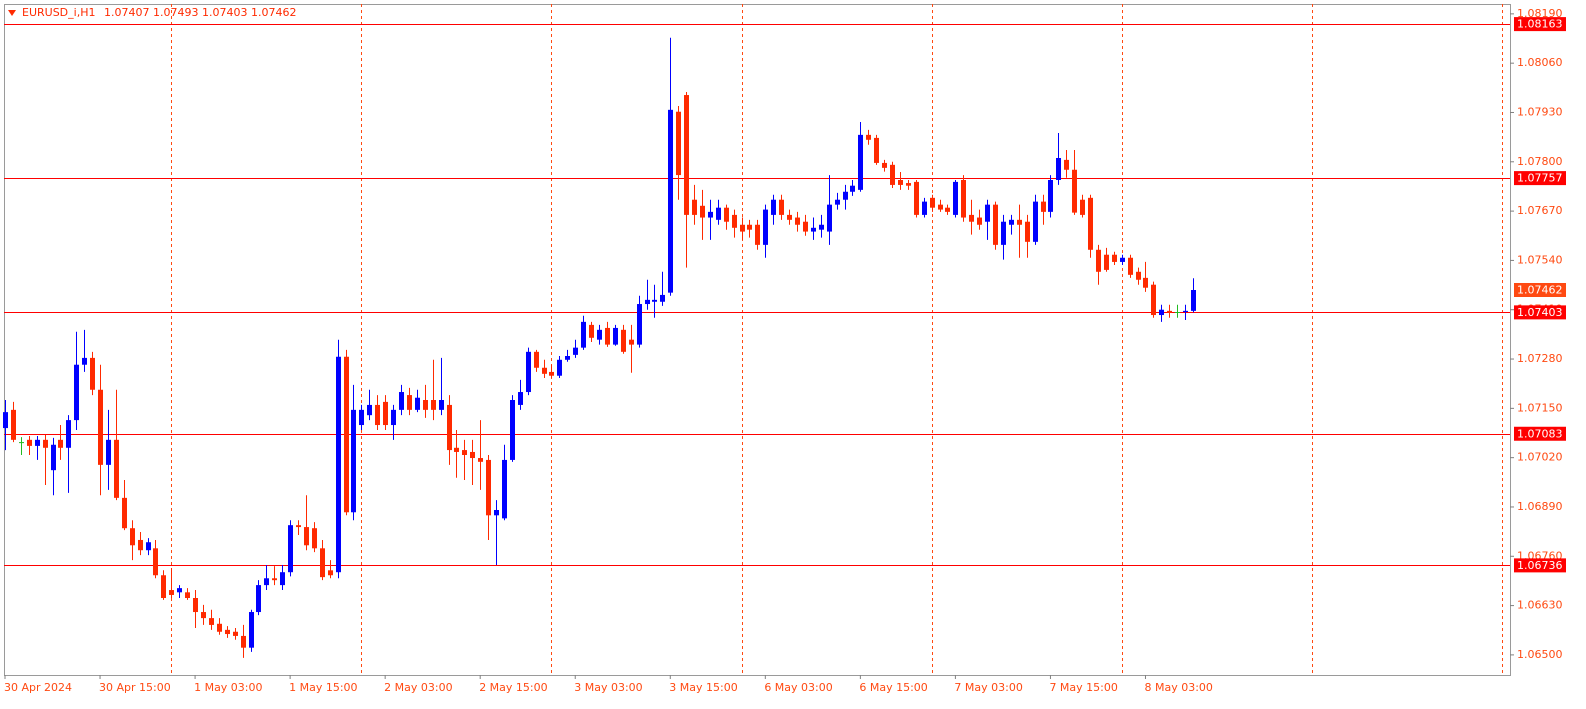  What do you see at coordinates (893, 687) in the screenshot?
I see `x-tick-label: 6 May 15:00` at bounding box center [893, 687].